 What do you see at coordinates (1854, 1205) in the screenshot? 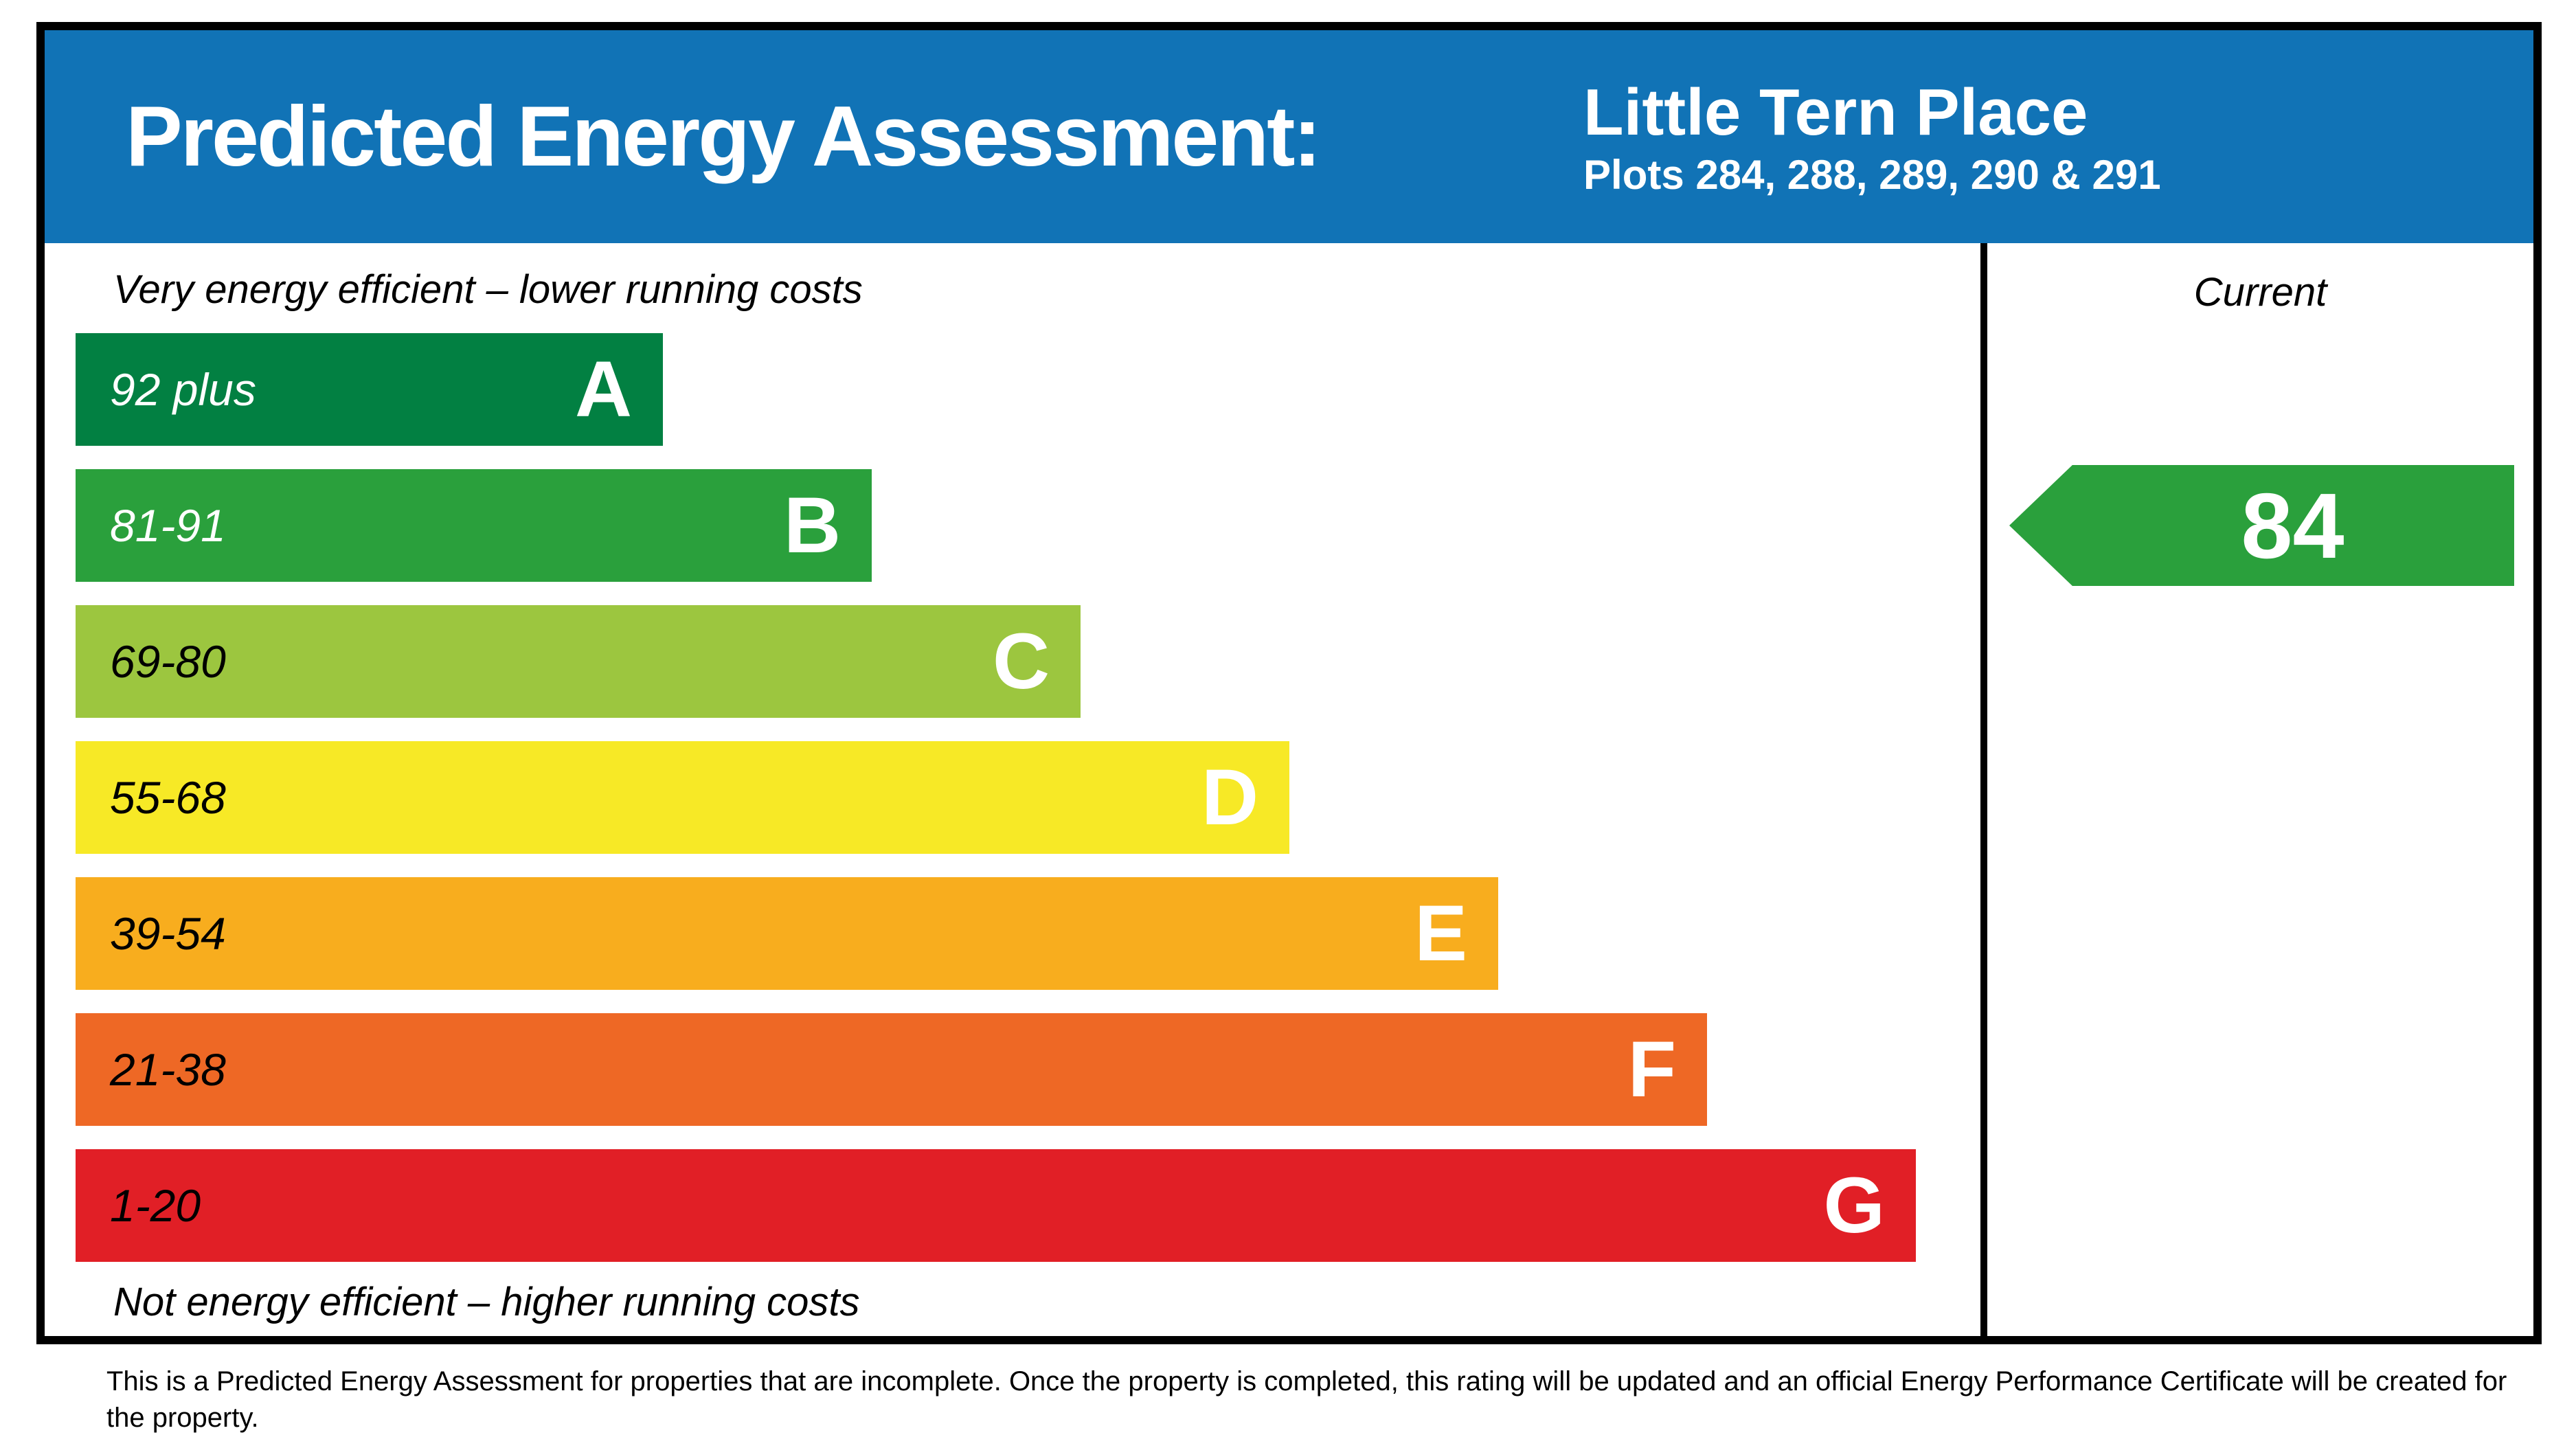
I see `band-letter: G` at bounding box center [1854, 1205].